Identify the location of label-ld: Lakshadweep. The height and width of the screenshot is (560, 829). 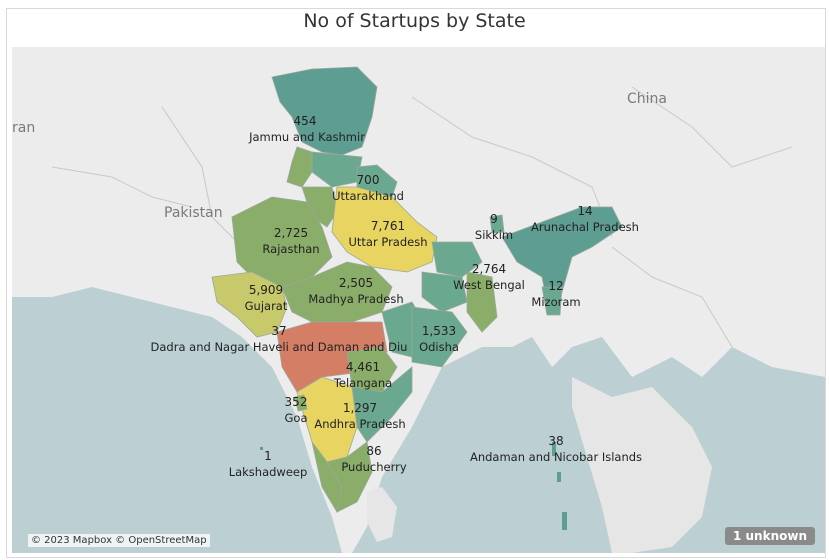
(268, 472).